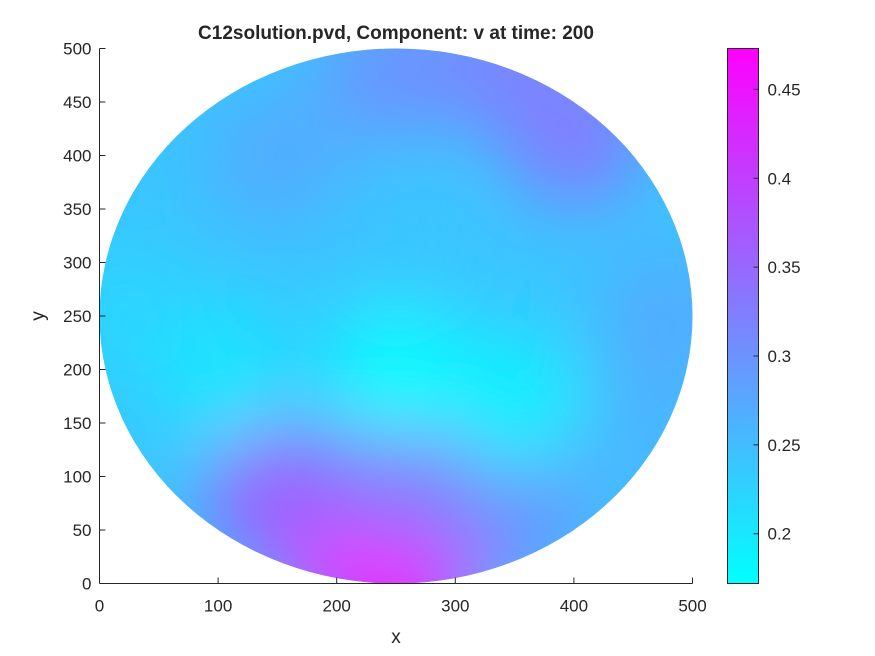  I want to click on colorbar-tick-label: 0.25, so click(784, 445).